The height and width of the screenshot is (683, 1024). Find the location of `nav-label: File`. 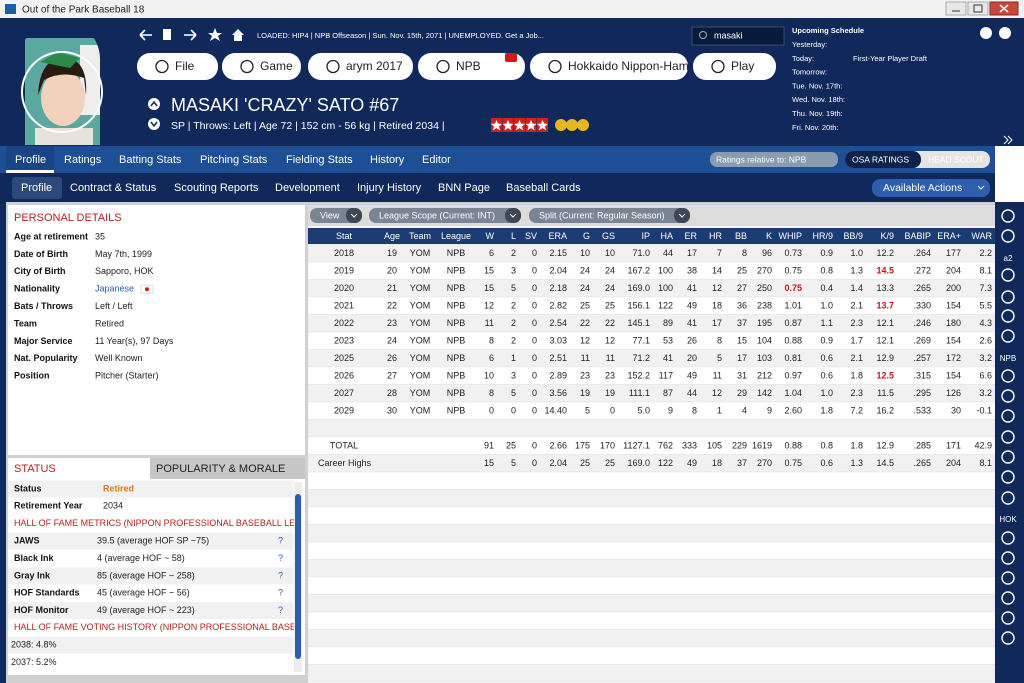

nav-label: File is located at coordinates (185, 66).